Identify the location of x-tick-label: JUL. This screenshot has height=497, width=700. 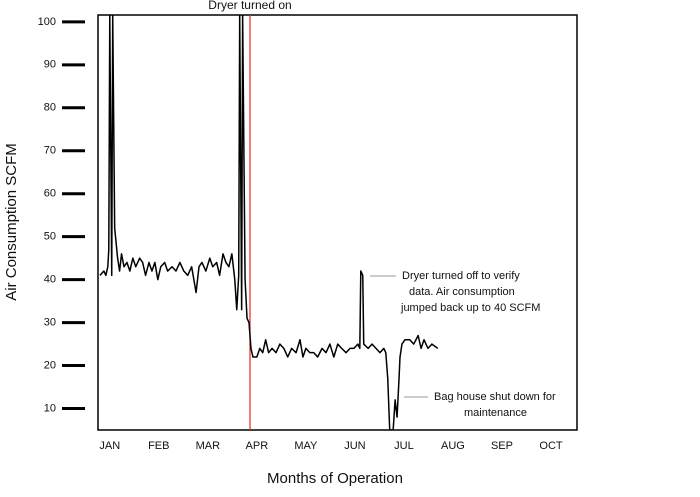
(404, 446).